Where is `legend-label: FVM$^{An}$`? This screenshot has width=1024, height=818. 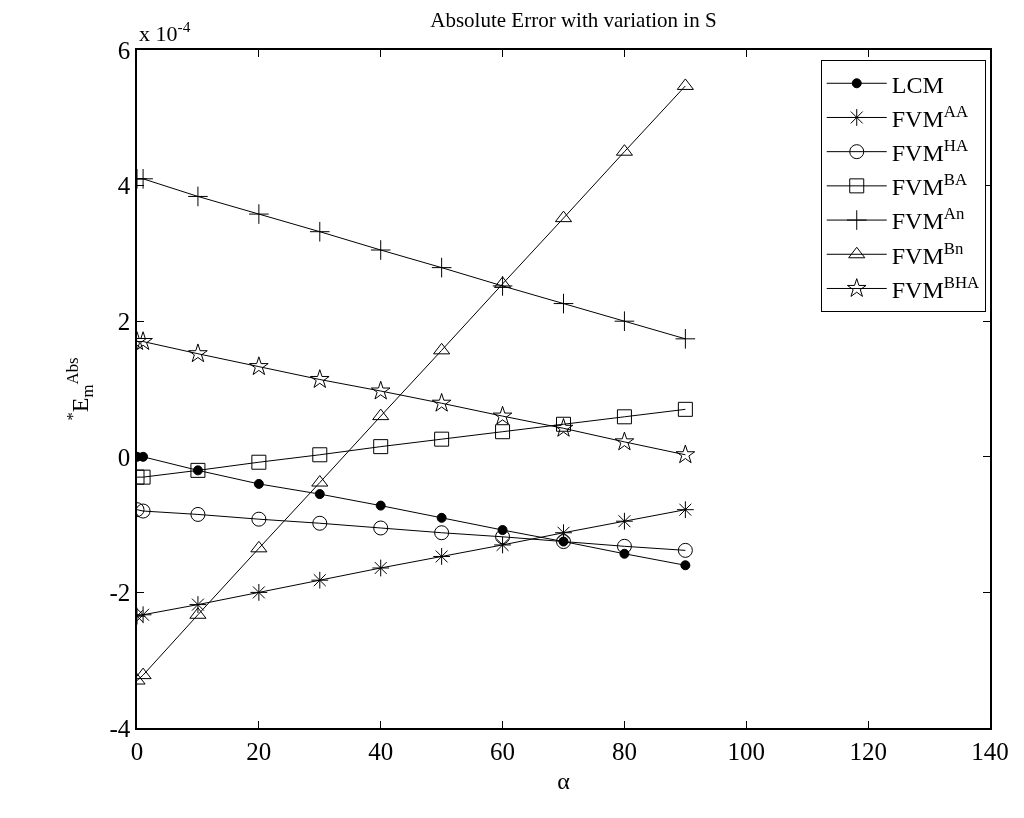
legend-label: FVM$^{An}$ is located at coordinates (928, 219).